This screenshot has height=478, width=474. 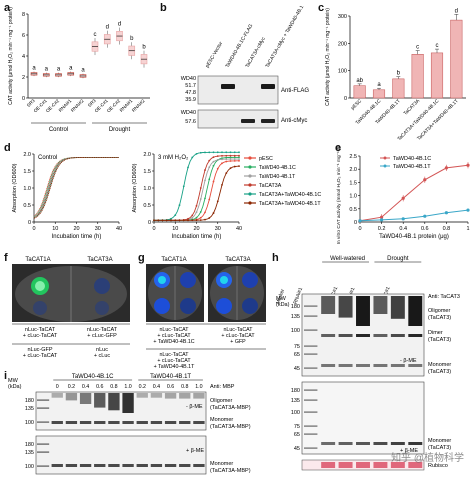 I want to click on legend-label: TaCAT3A+TaWD40-4B.1T, so click(x=290, y=204).